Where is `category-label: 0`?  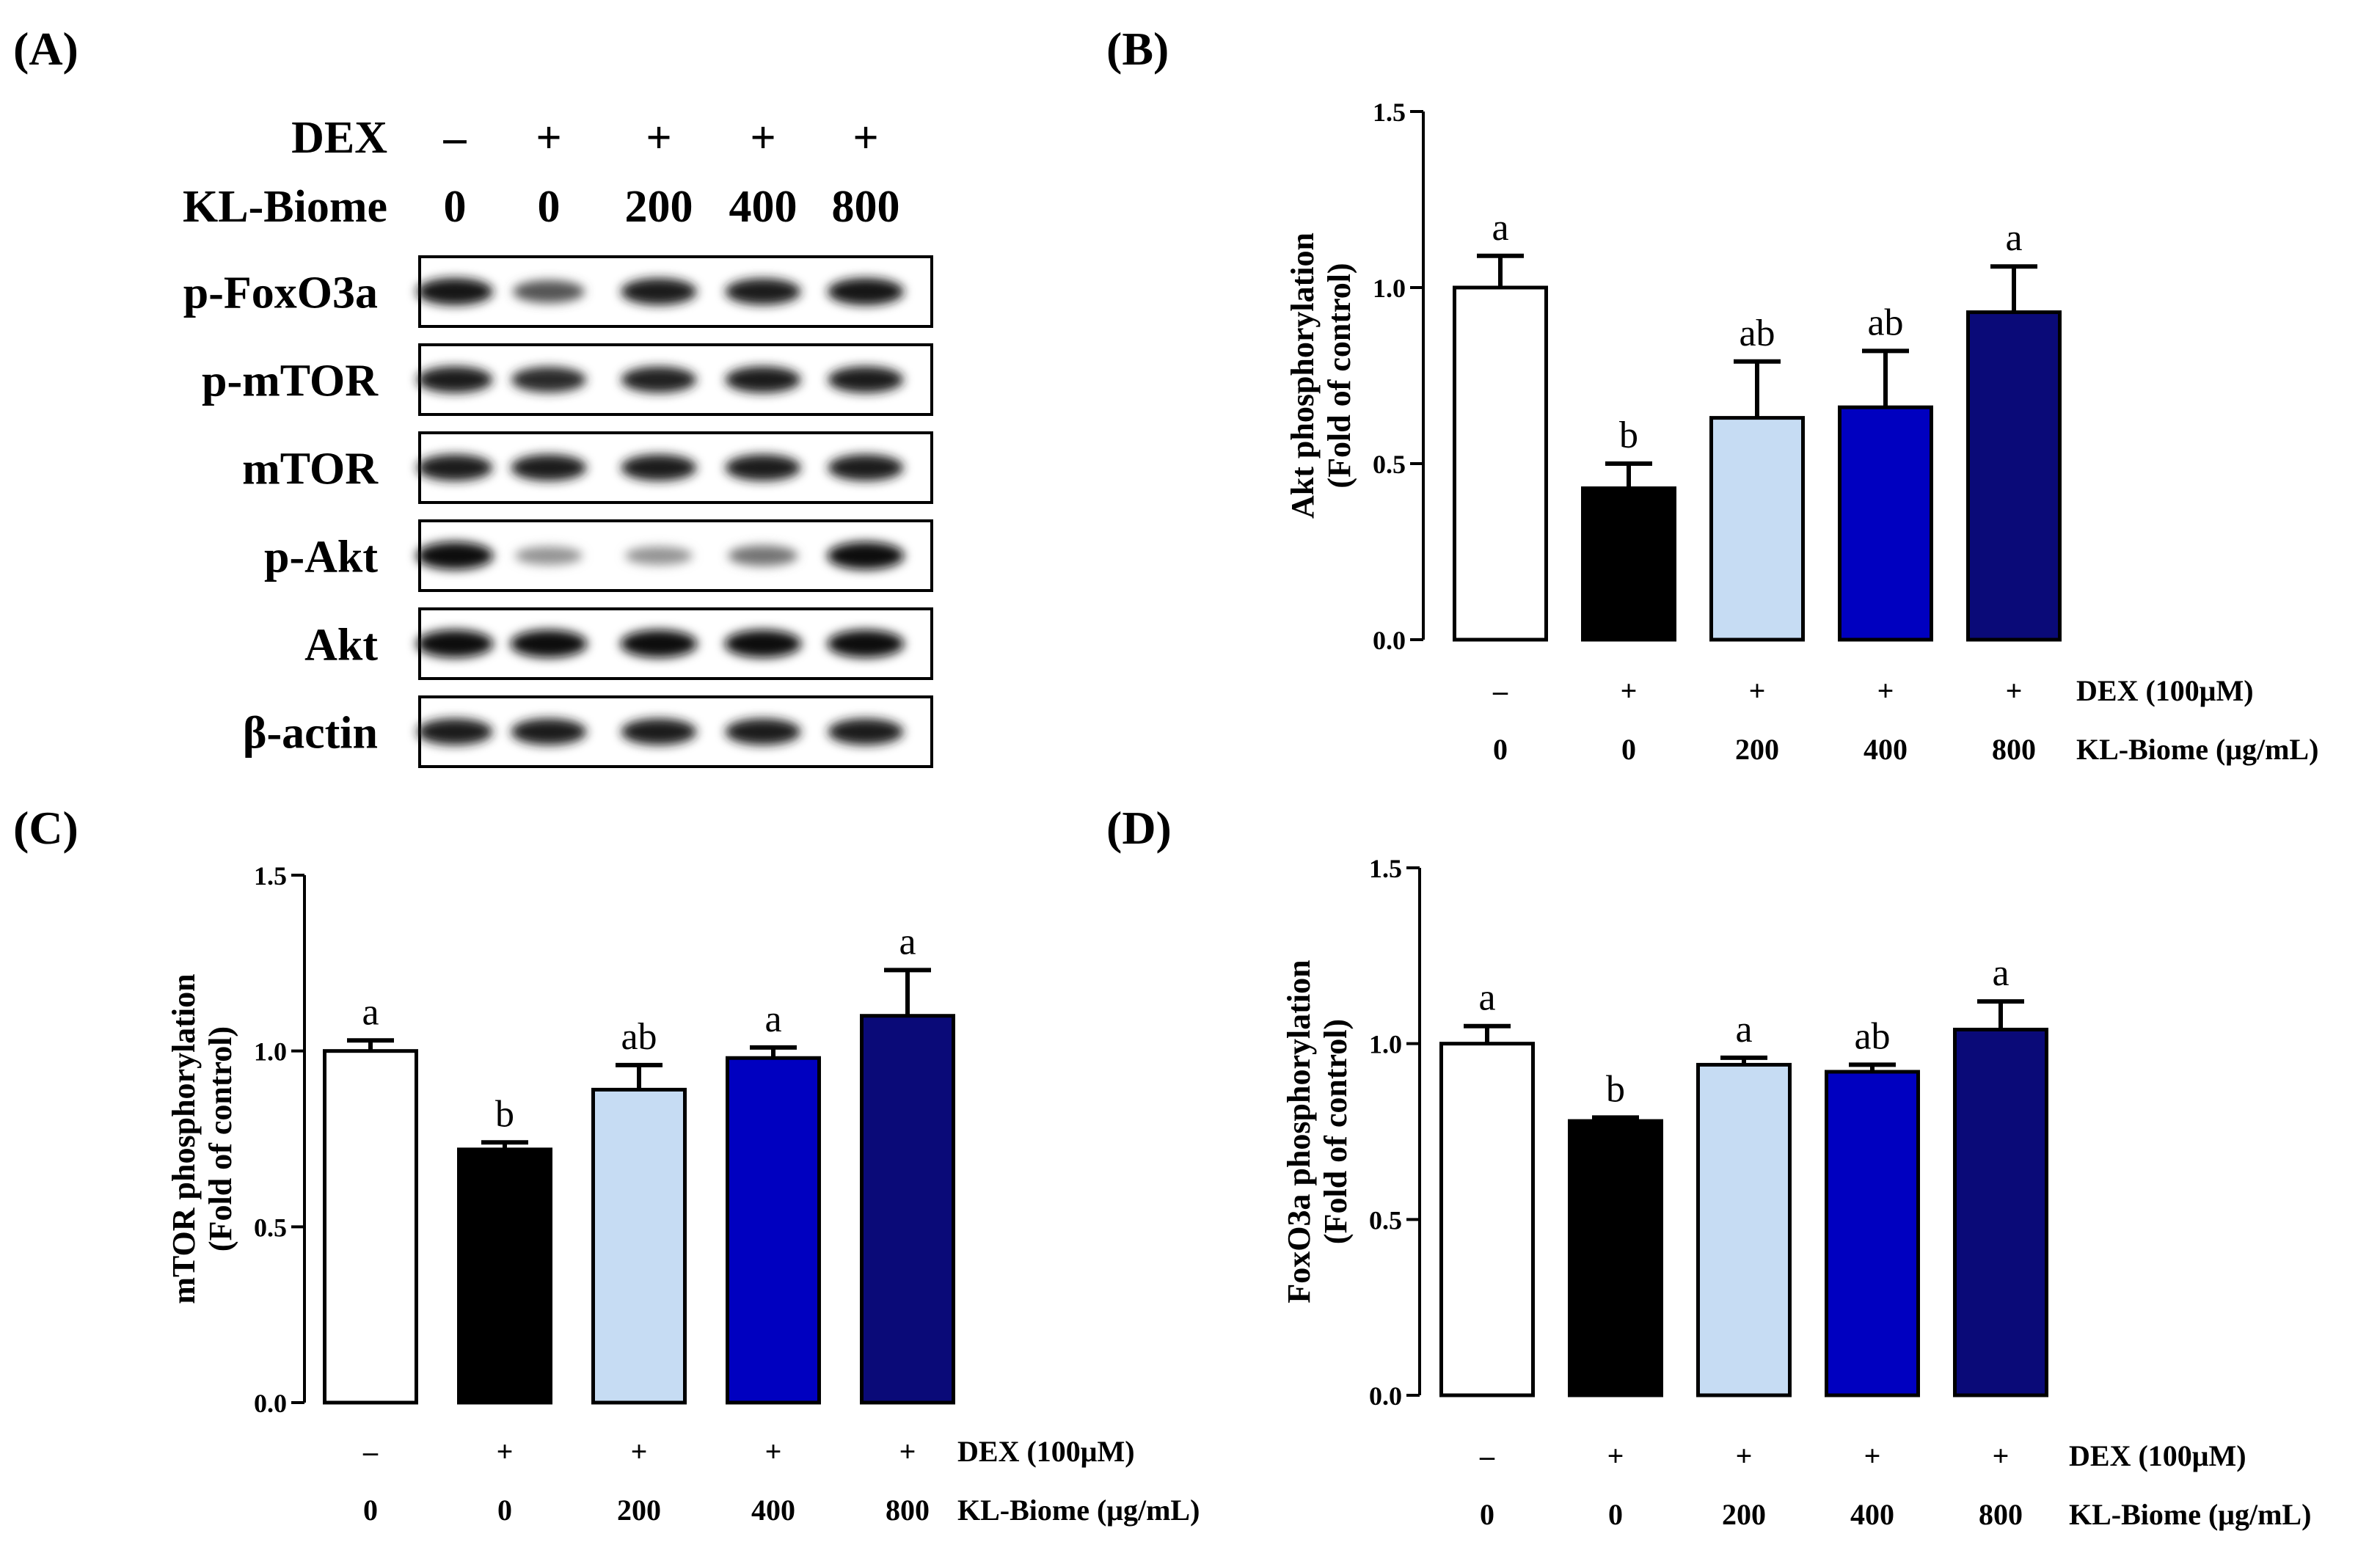
category-label: 0 is located at coordinates (1616, 1515).